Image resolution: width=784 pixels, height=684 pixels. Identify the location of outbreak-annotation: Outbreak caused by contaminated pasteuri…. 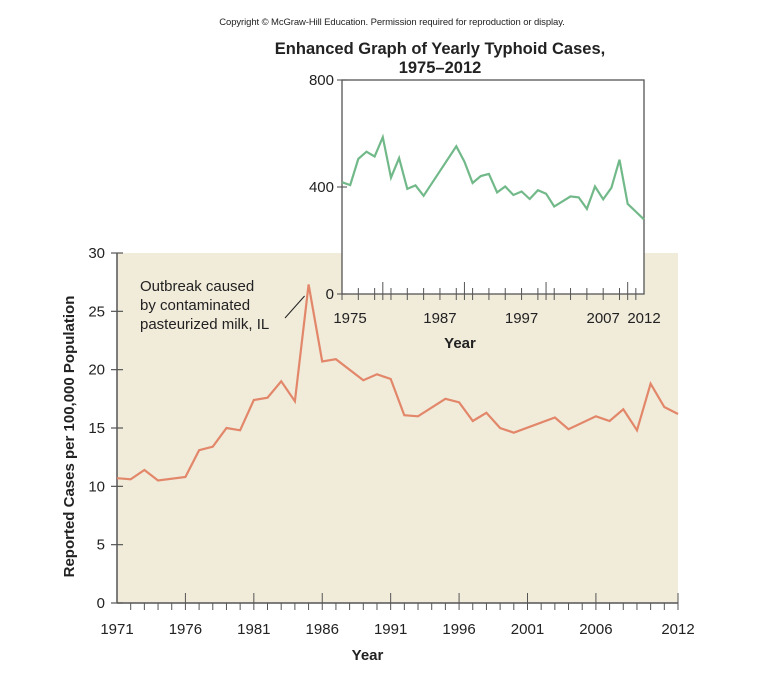
(222, 305).